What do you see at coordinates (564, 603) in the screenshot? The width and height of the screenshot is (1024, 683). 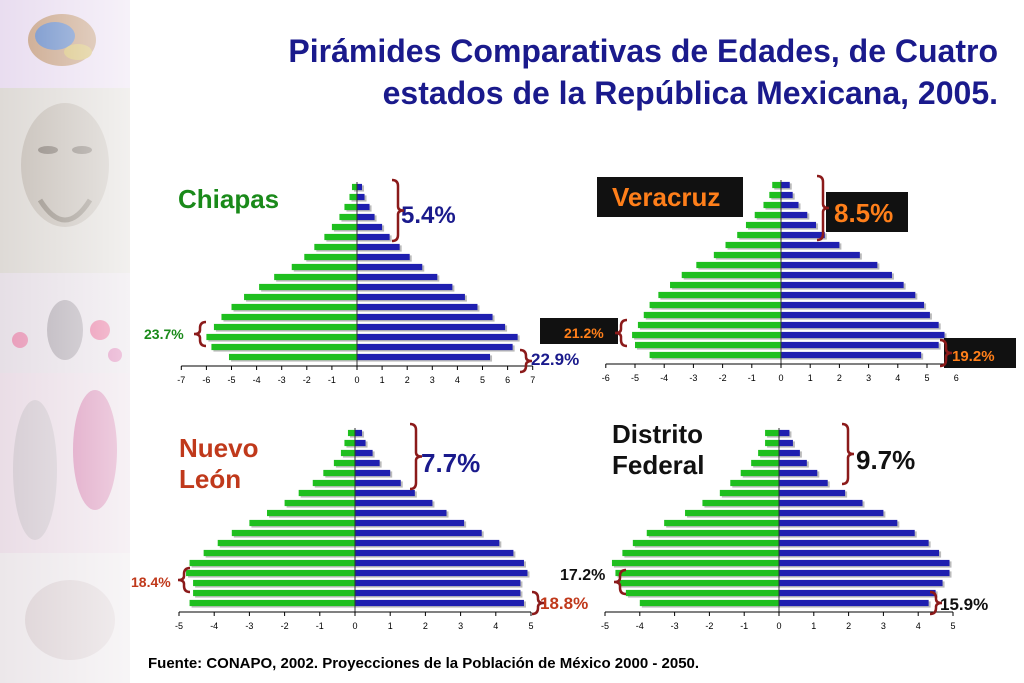 I see `bottom-right-percent-label: 18.8%` at bounding box center [564, 603].